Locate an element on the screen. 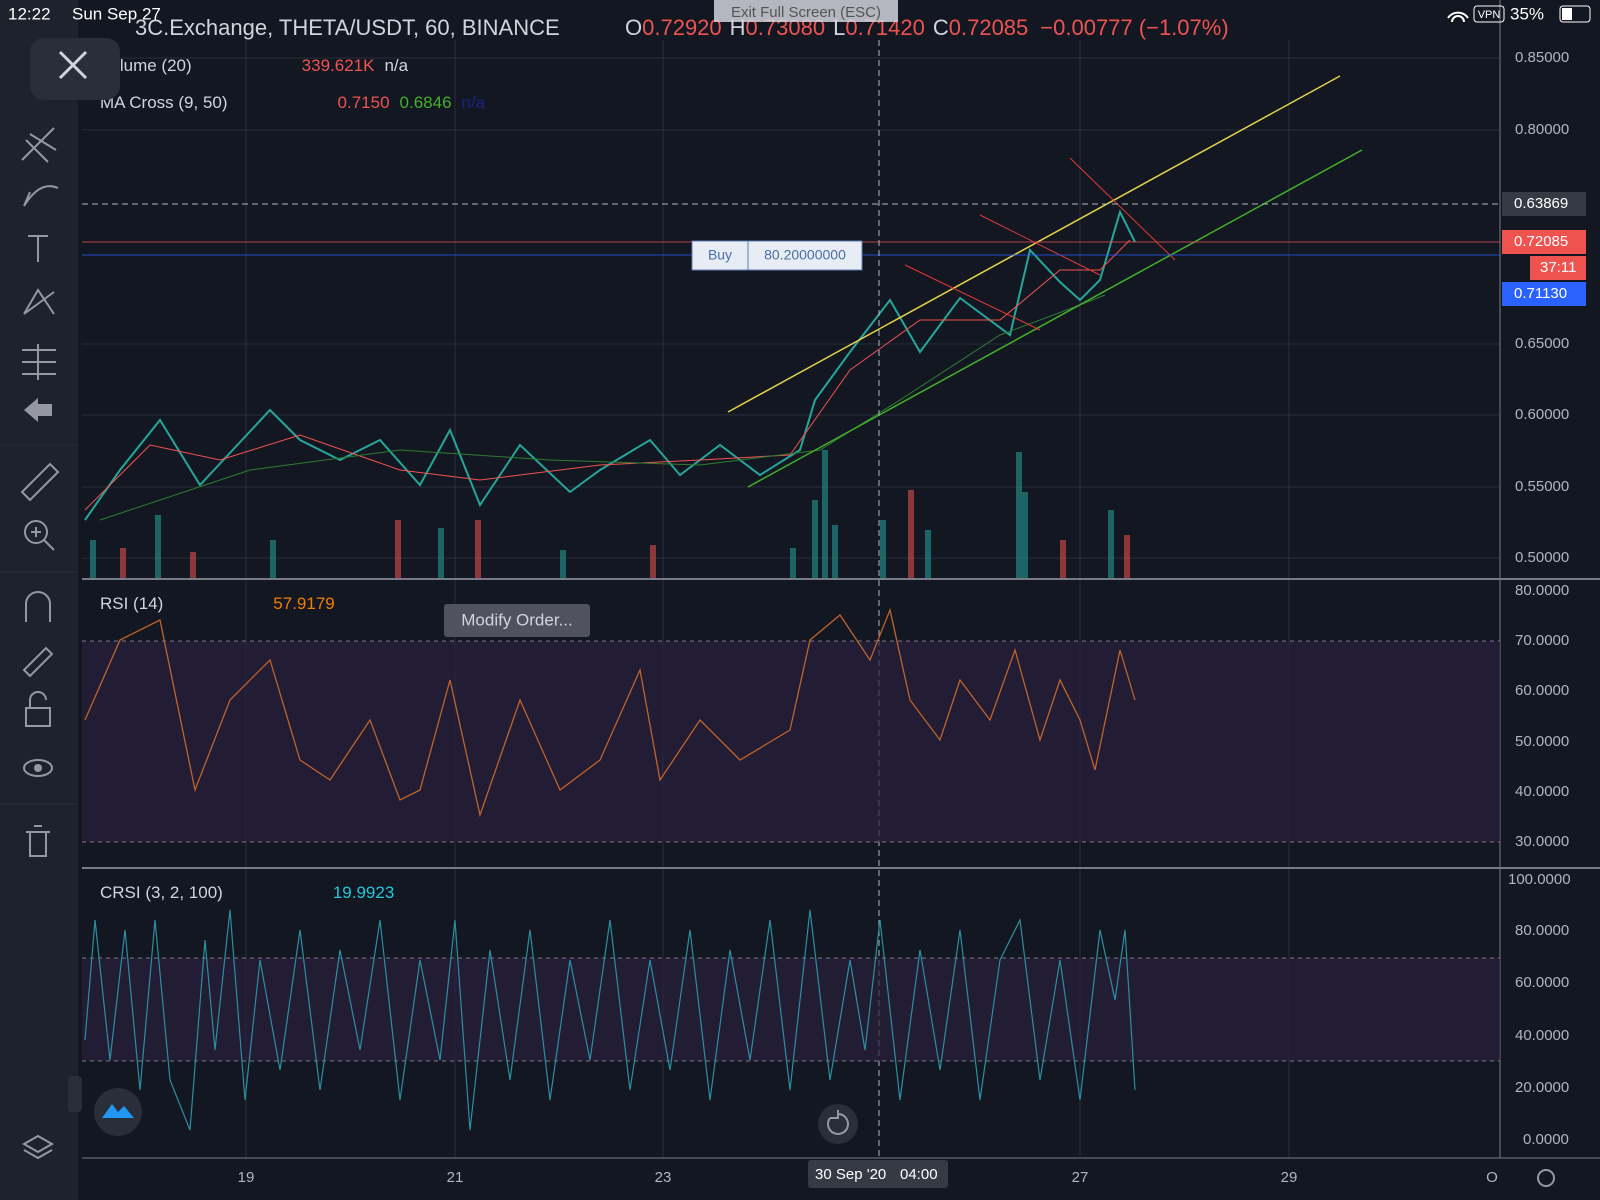 The image size is (1600, 1200). crsi-line is located at coordinates (610, 1020).